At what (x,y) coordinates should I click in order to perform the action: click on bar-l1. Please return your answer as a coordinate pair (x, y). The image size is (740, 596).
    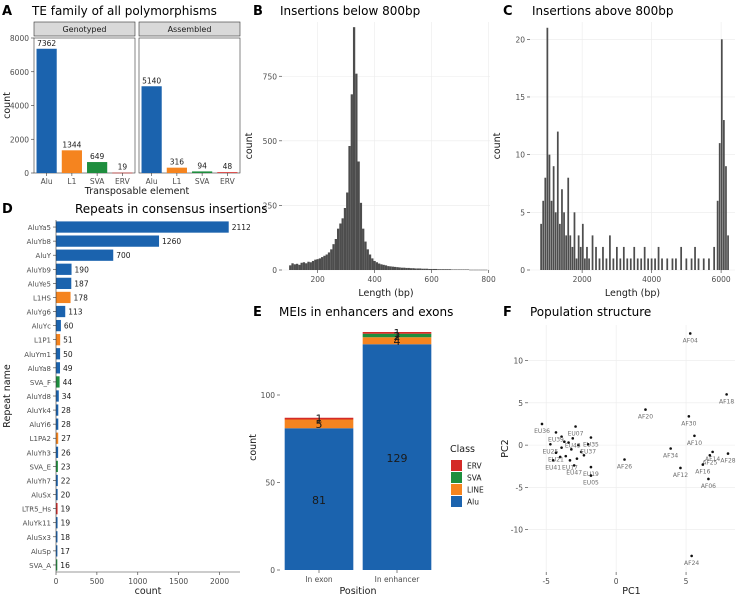
    Looking at the image, I should click on (176, 170).